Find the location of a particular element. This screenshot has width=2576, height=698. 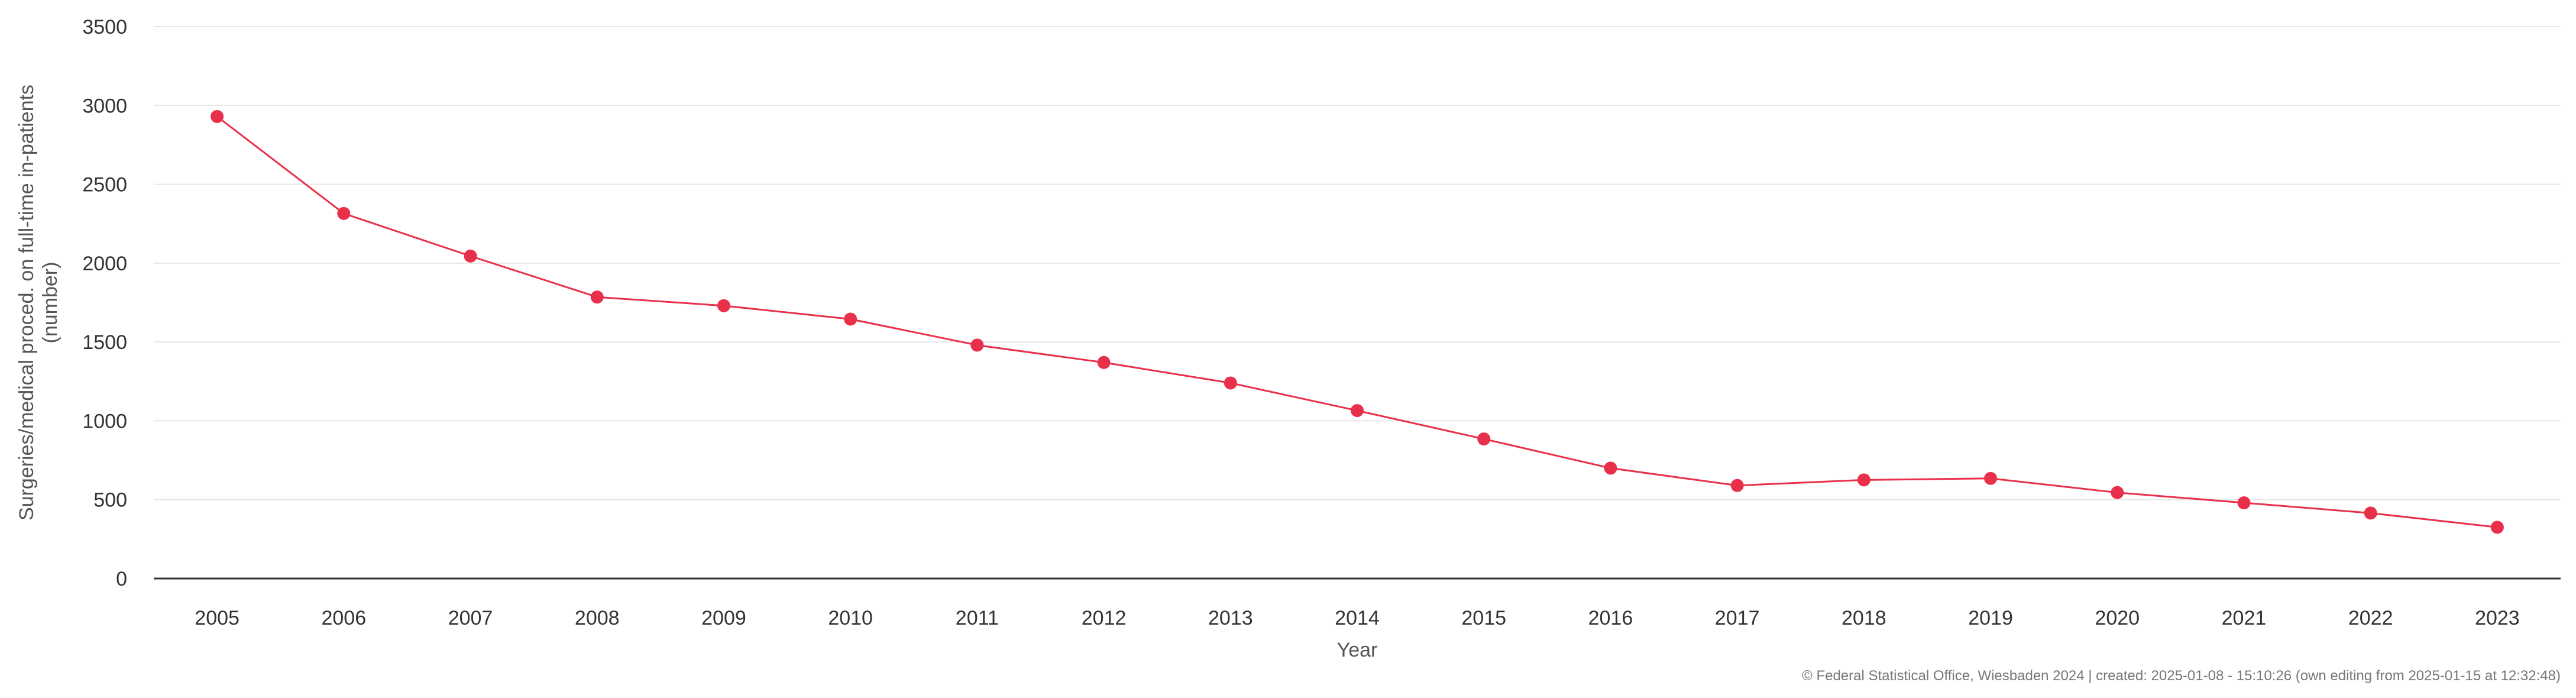

x-tick-label: 2005 is located at coordinates (217, 618).